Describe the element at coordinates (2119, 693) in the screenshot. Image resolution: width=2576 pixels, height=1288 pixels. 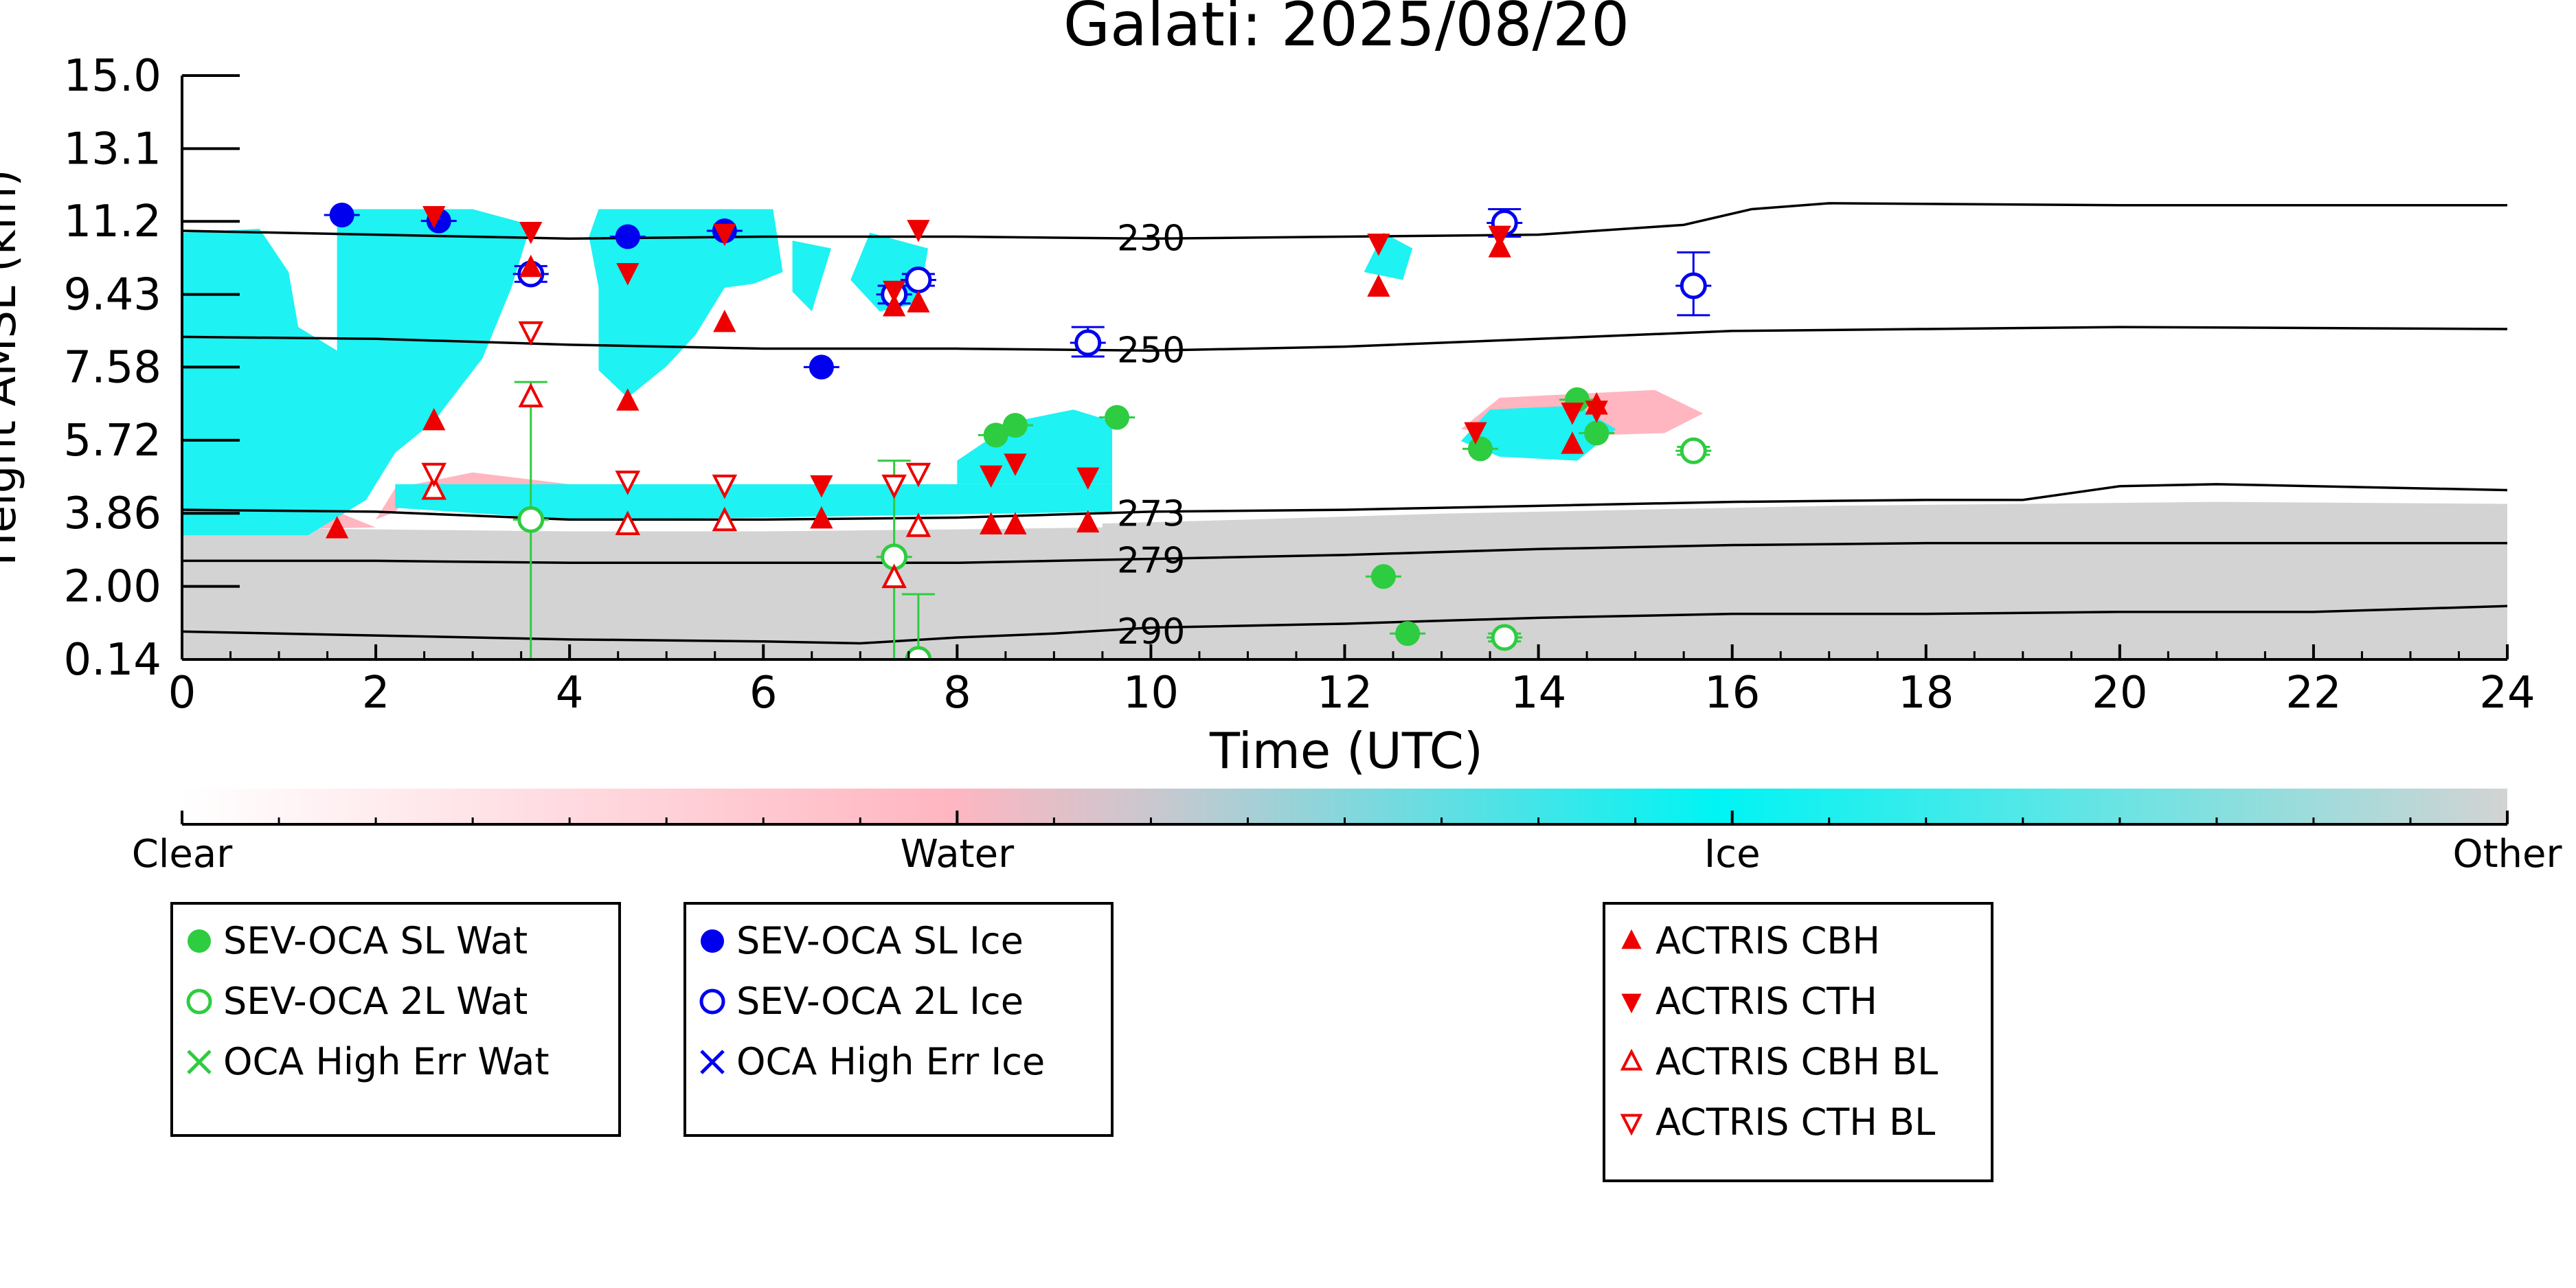
I see `x-tick-label: 20` at that location.